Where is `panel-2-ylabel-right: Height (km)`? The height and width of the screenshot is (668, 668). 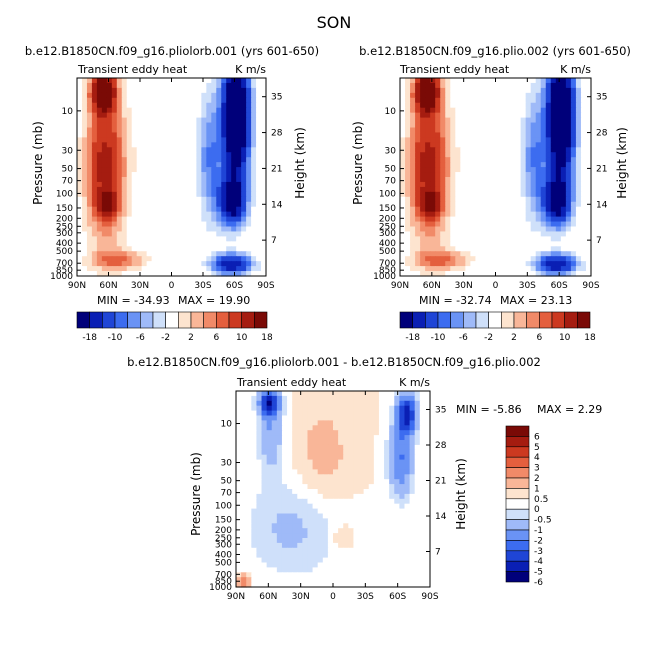 panel-2-ylabel-right: Height (km) is located at coordinates (622, 162).